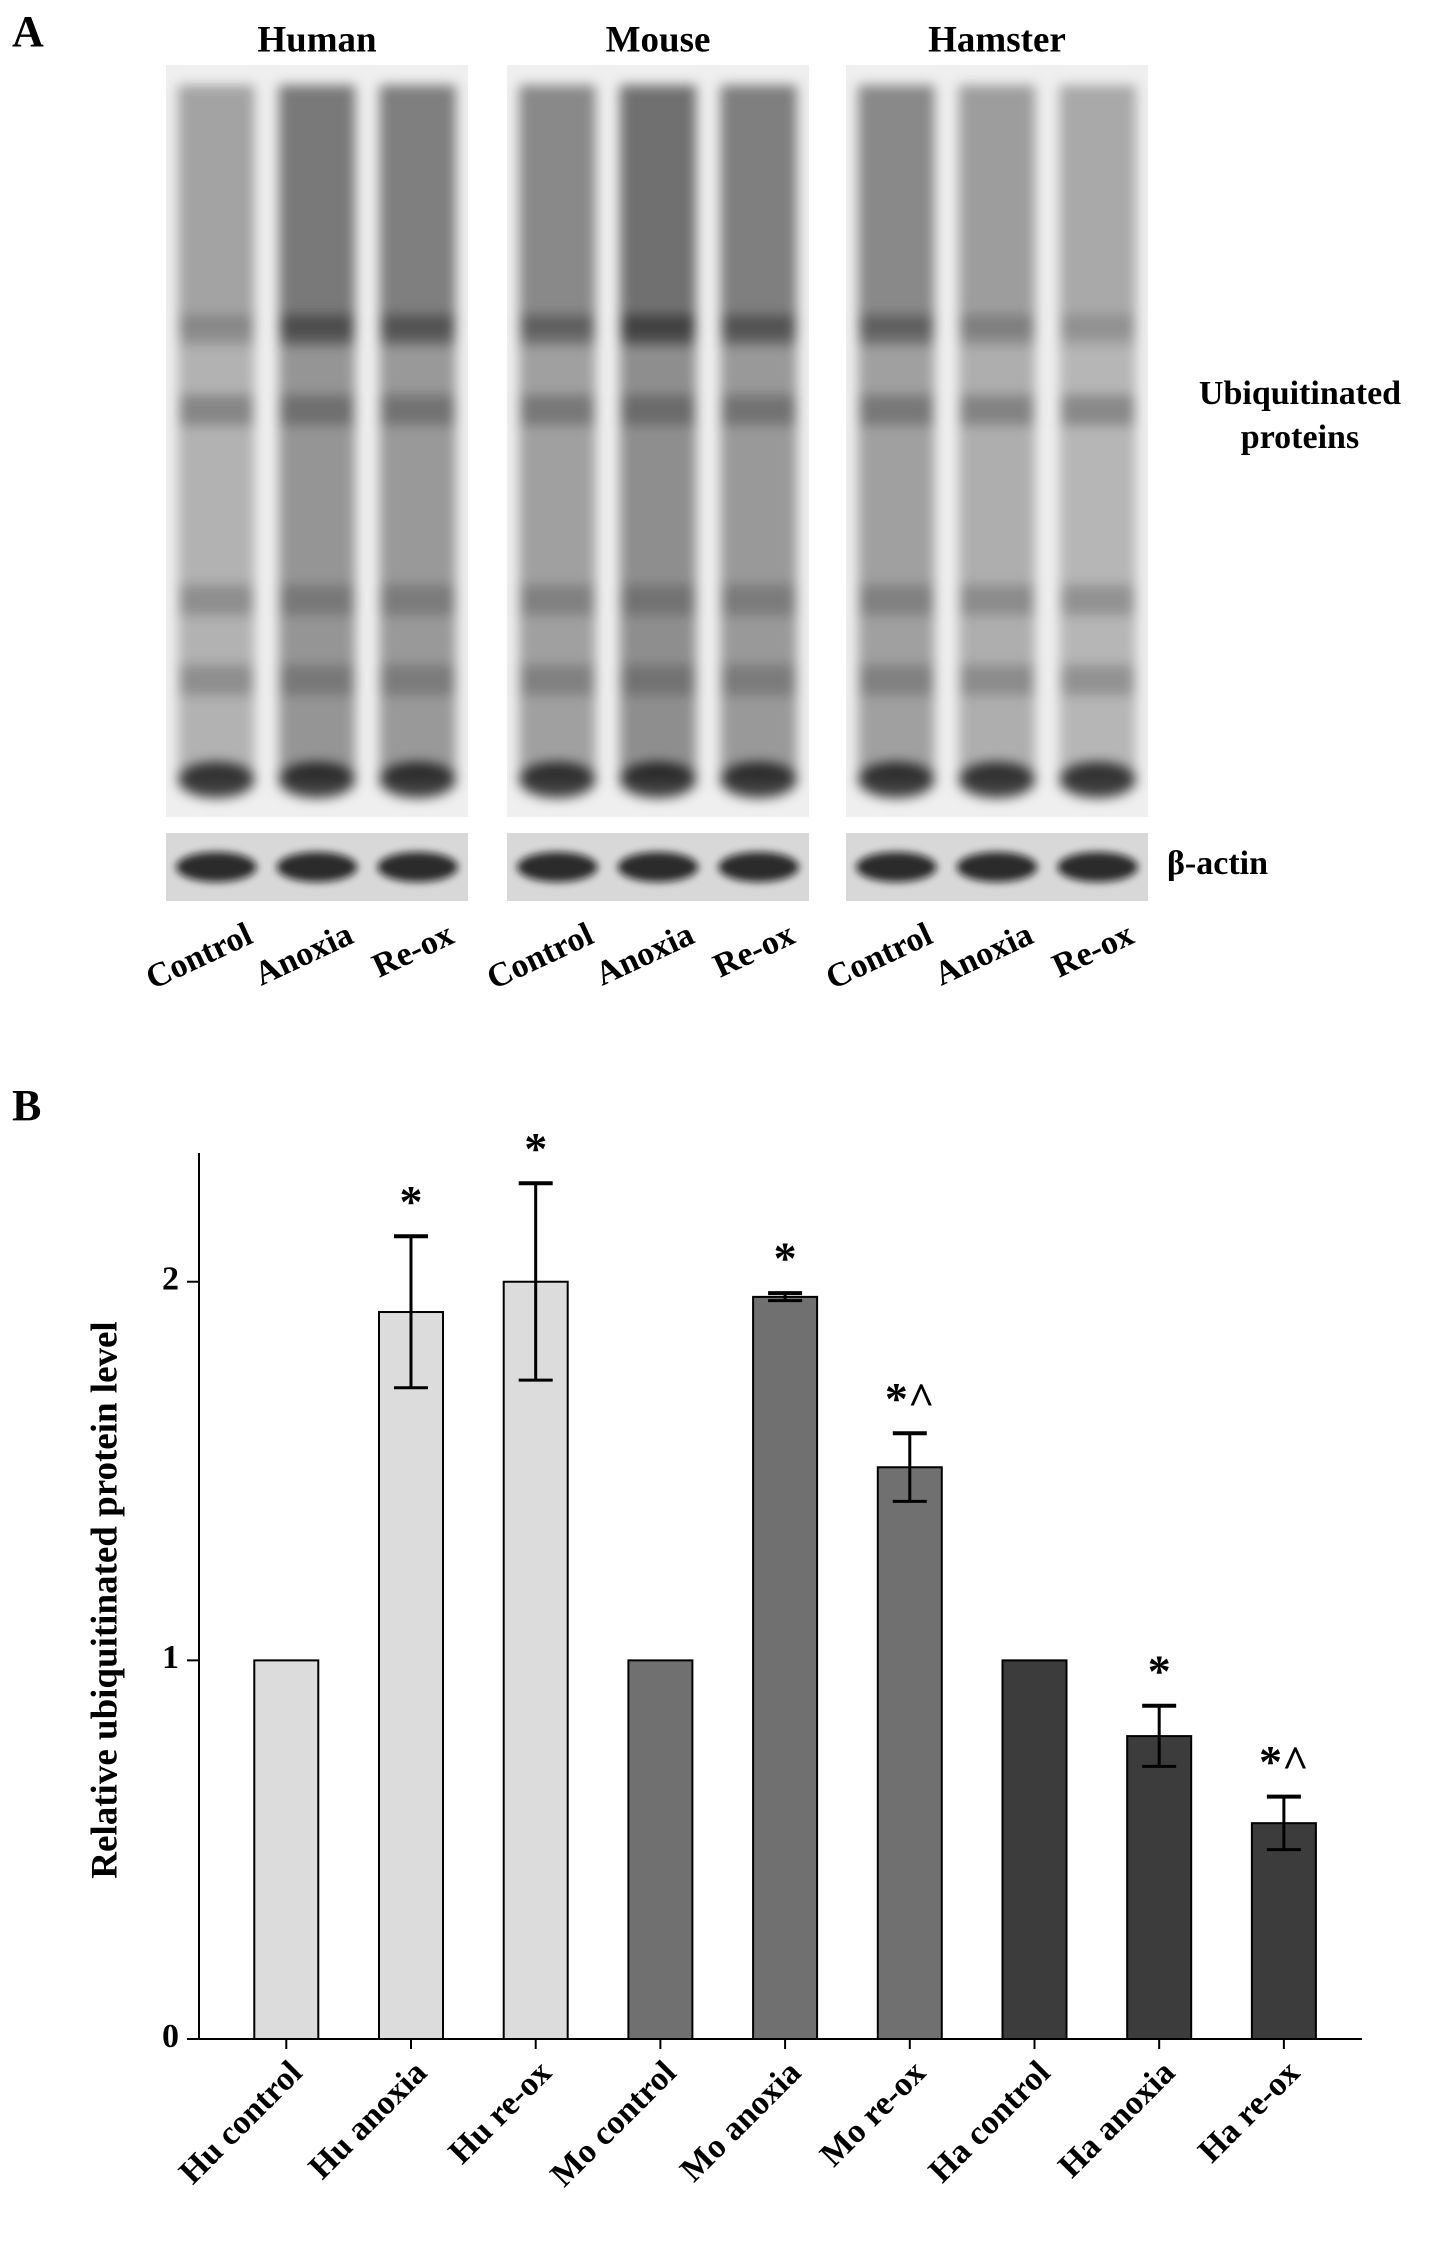 The image size is (1441, 2248). I want to click on y-tick-label: 0, so click(170, 2036).